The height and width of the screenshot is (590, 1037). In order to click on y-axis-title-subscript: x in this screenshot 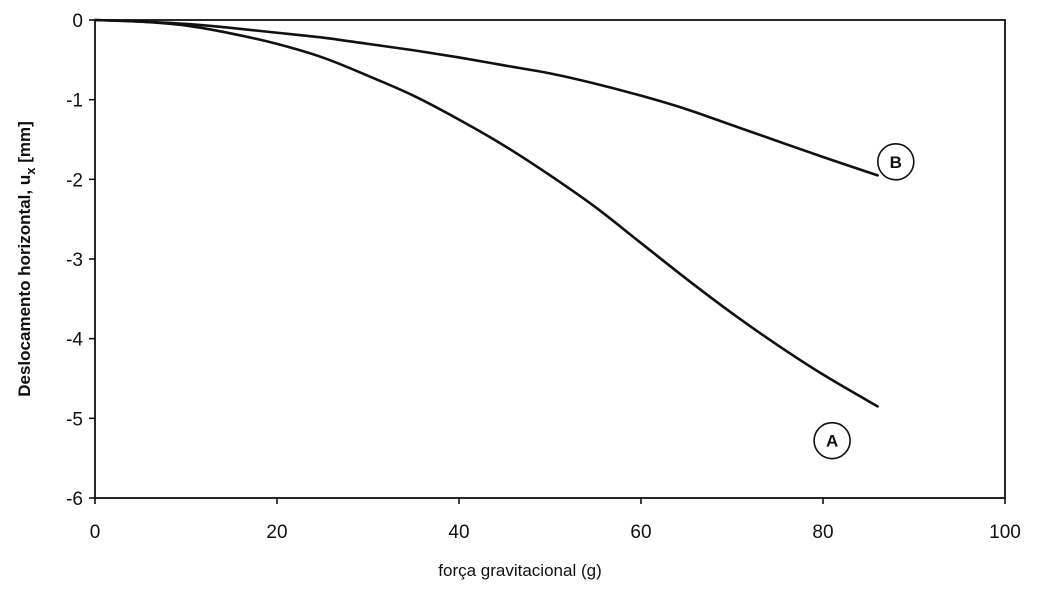, I will do `click(30, 171)`.